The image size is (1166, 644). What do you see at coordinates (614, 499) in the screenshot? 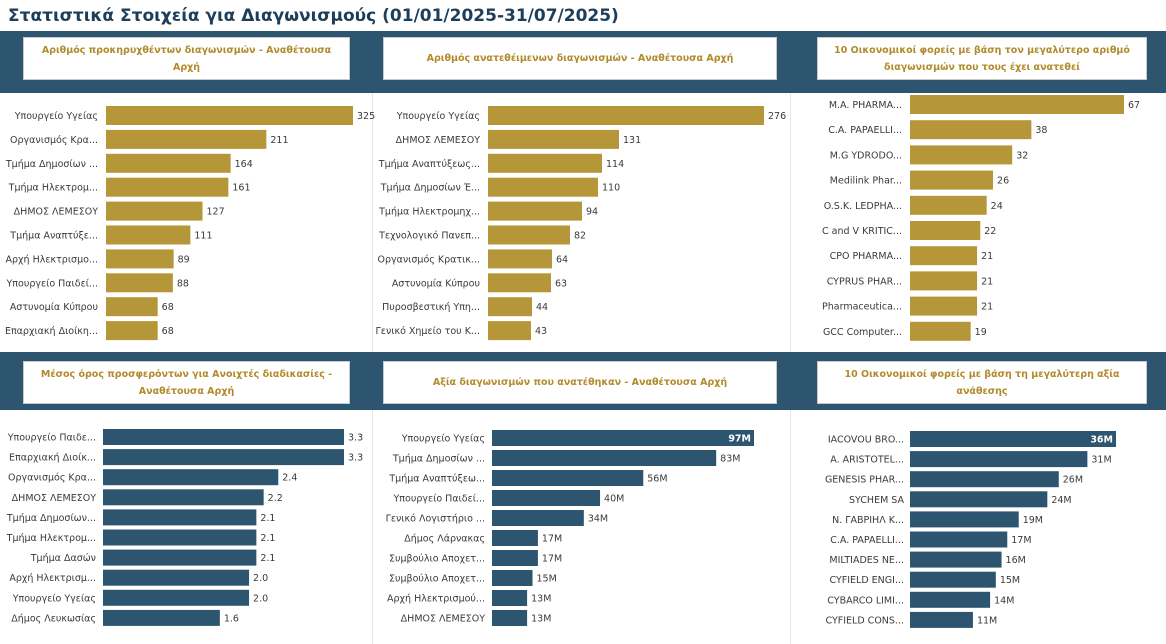
I see `data-label: 40M` at bounding box center [614, 499].